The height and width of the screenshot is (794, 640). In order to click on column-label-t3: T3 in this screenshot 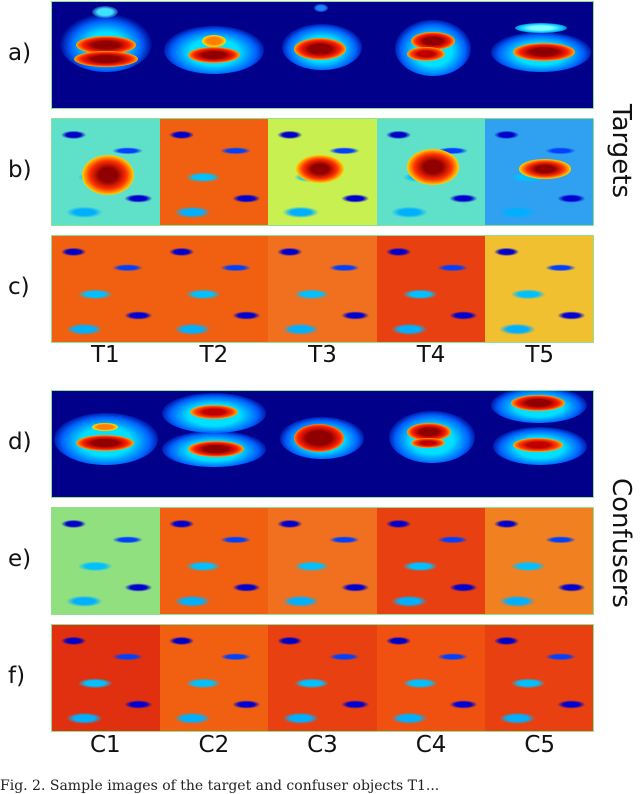, I will do `click(322, 355)`.